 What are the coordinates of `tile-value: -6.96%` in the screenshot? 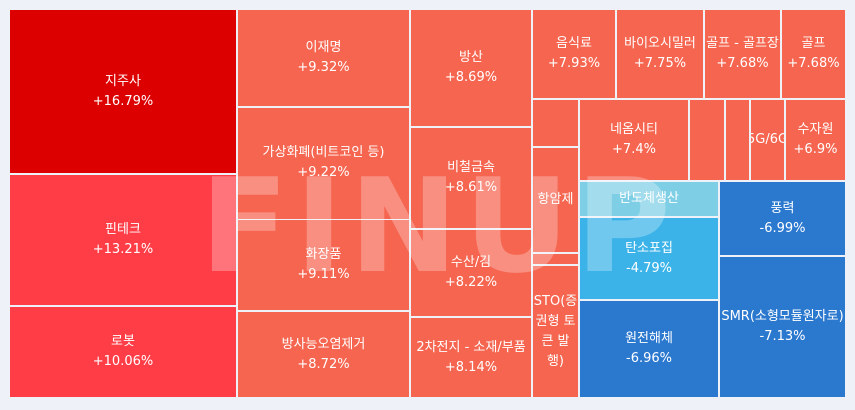 It's located at (649, 358).